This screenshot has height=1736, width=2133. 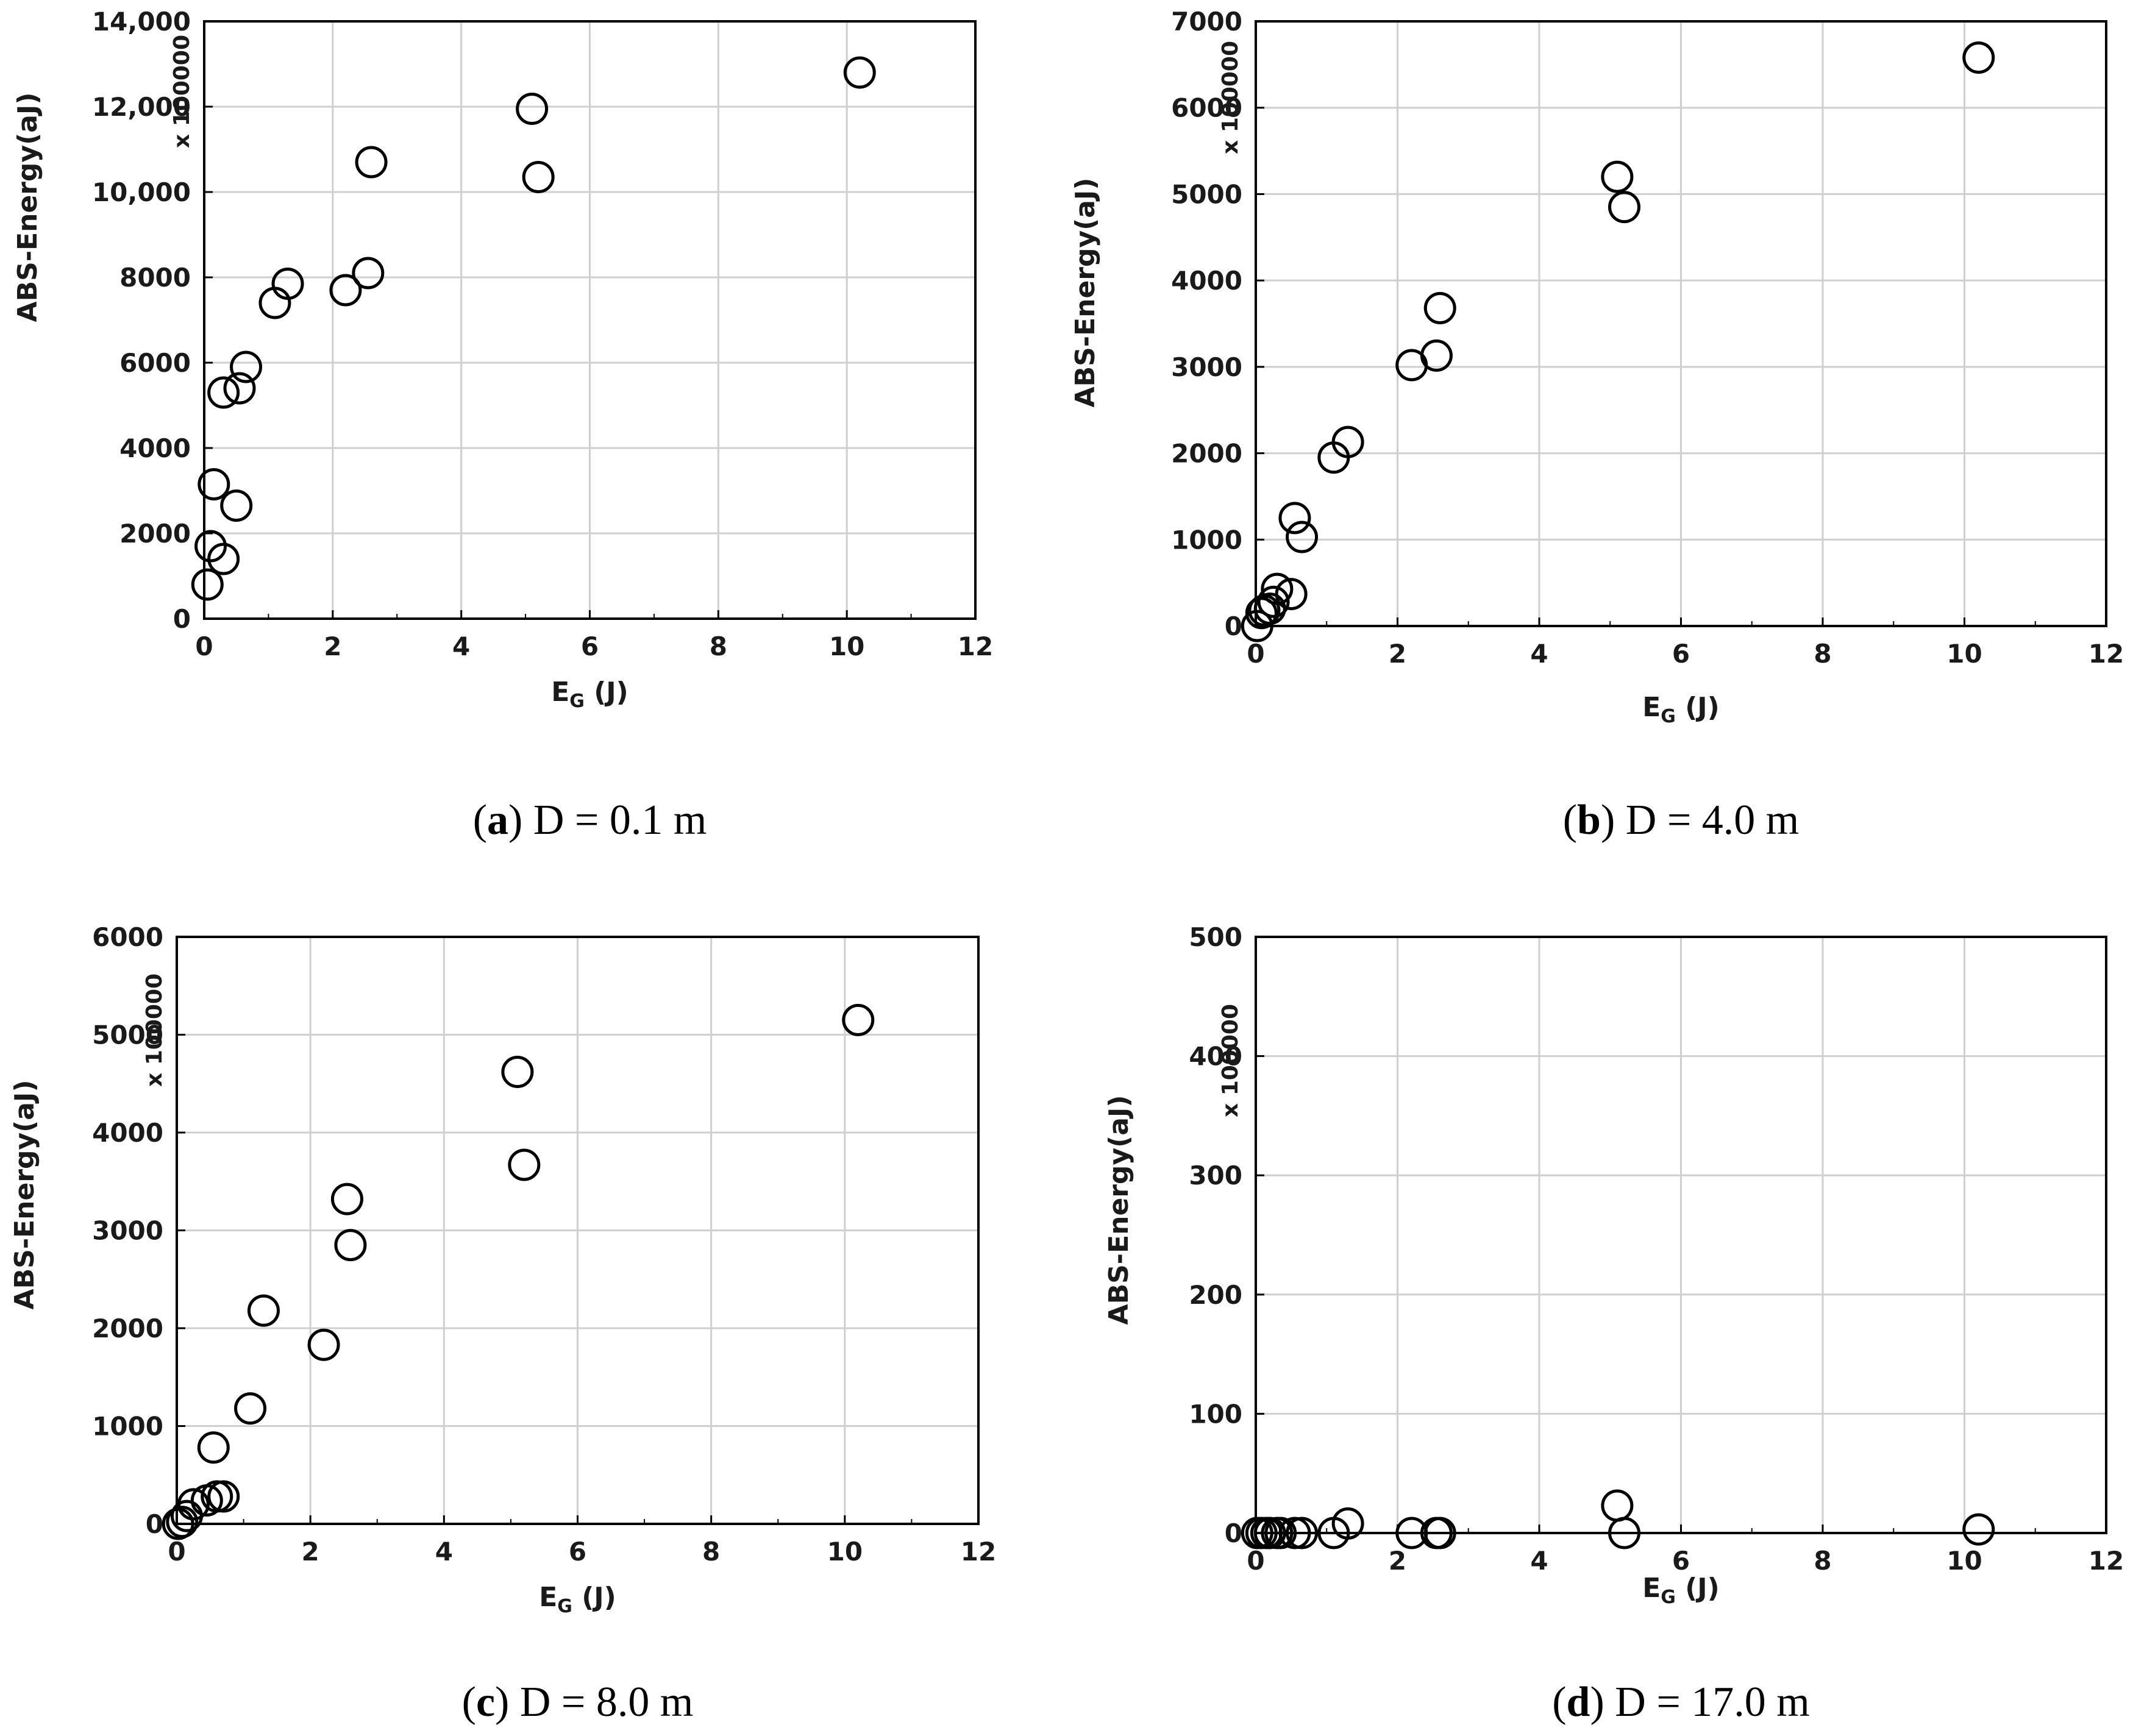 What do you see at coordinates (1589, 820) in the screenshot?
I see `caption-letter: b` at bounding box center [1589, 820].